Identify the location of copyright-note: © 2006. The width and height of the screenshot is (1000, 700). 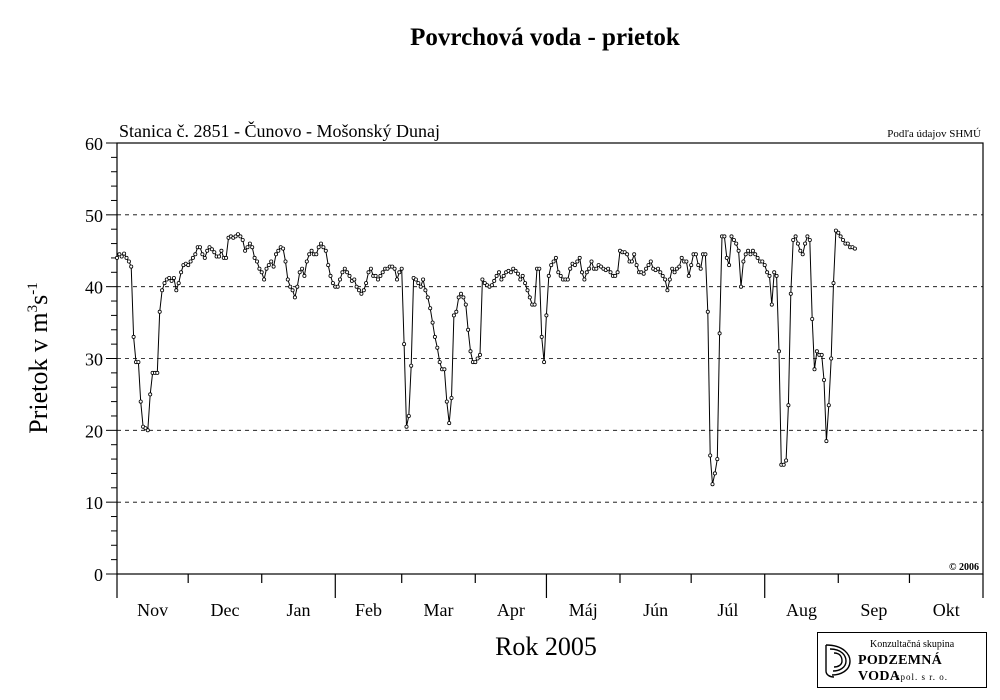
(964, 567).